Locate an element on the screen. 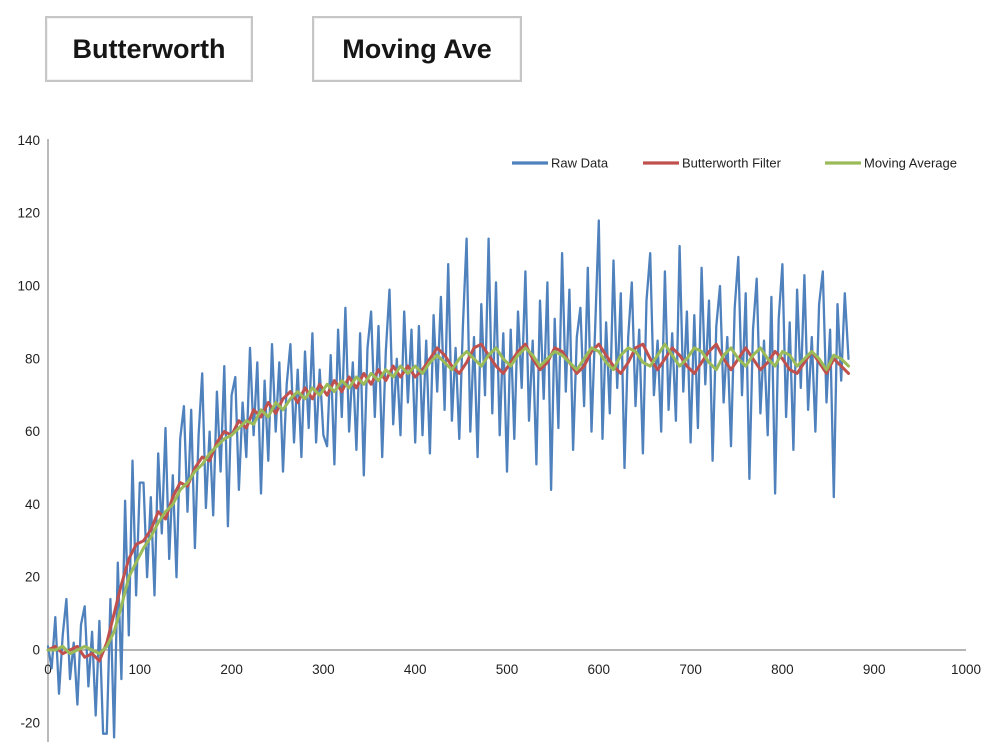  y-tick-label: 120 is located at coordinates (28, 213).